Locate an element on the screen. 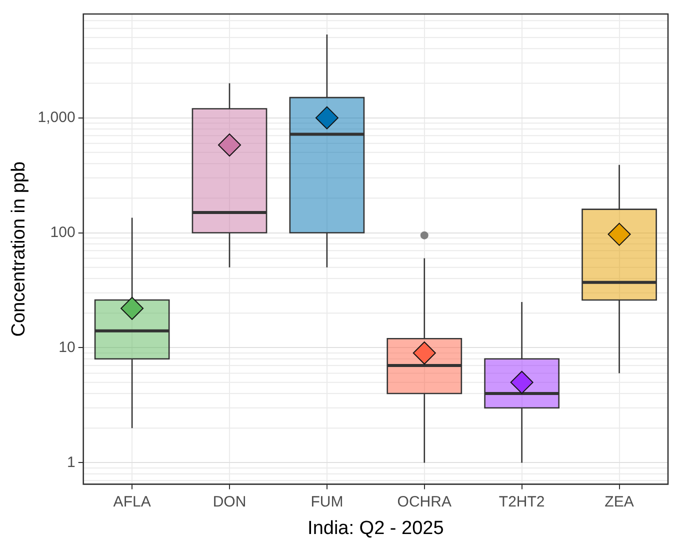  x-tick-label: FUM is located at coordinates (327, 501).